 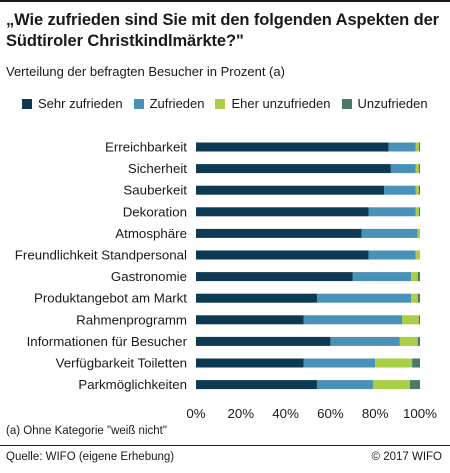 What do you see at coordinates (375, 413) in the screenshot?
I see `x-tick-label: 80%` at bounding box center [375, 413].